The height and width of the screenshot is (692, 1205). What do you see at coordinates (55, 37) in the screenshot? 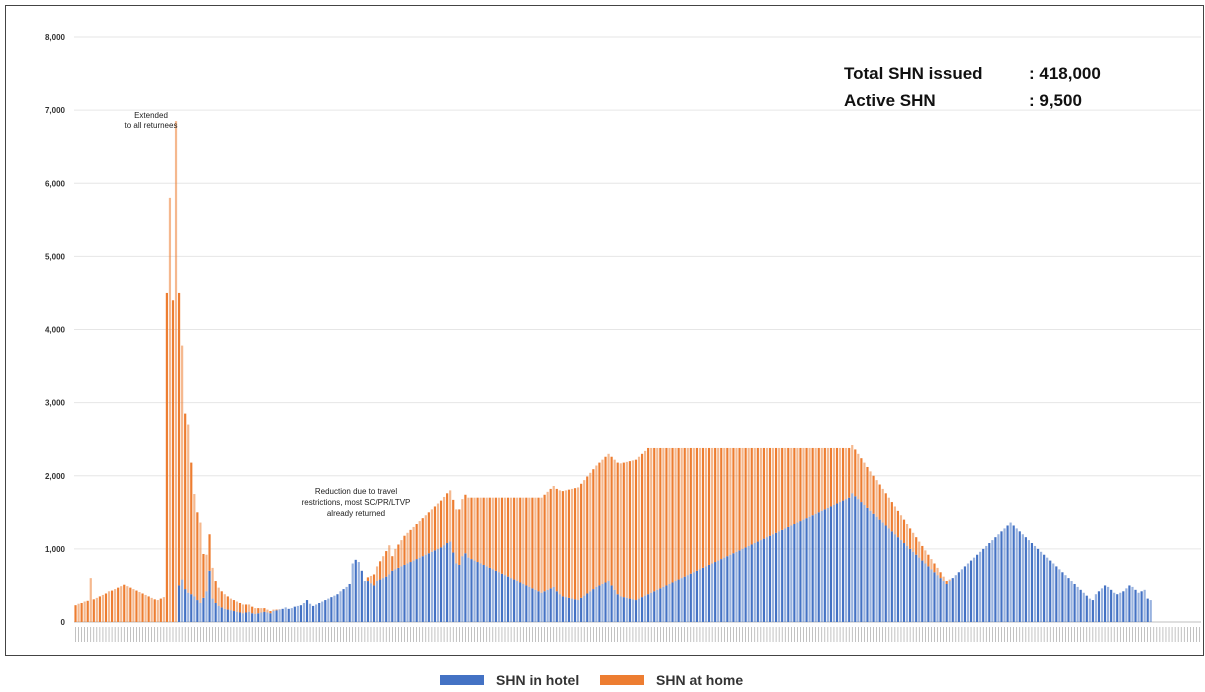
I see `y-tick-label: 8,000` at bounding box center [55, 37].